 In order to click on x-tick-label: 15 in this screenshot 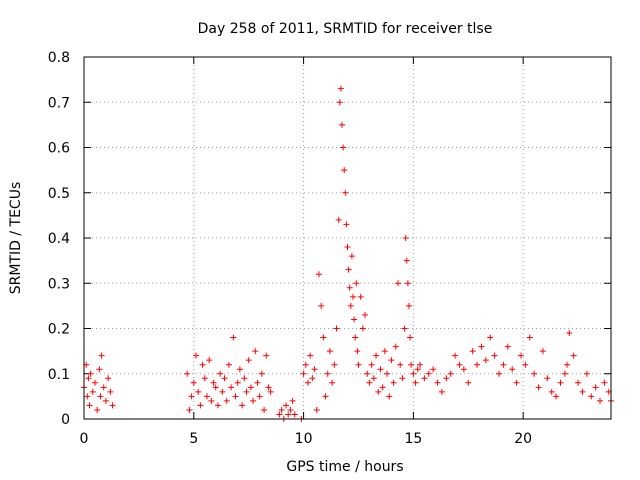, I will do `click(413, 439)`.